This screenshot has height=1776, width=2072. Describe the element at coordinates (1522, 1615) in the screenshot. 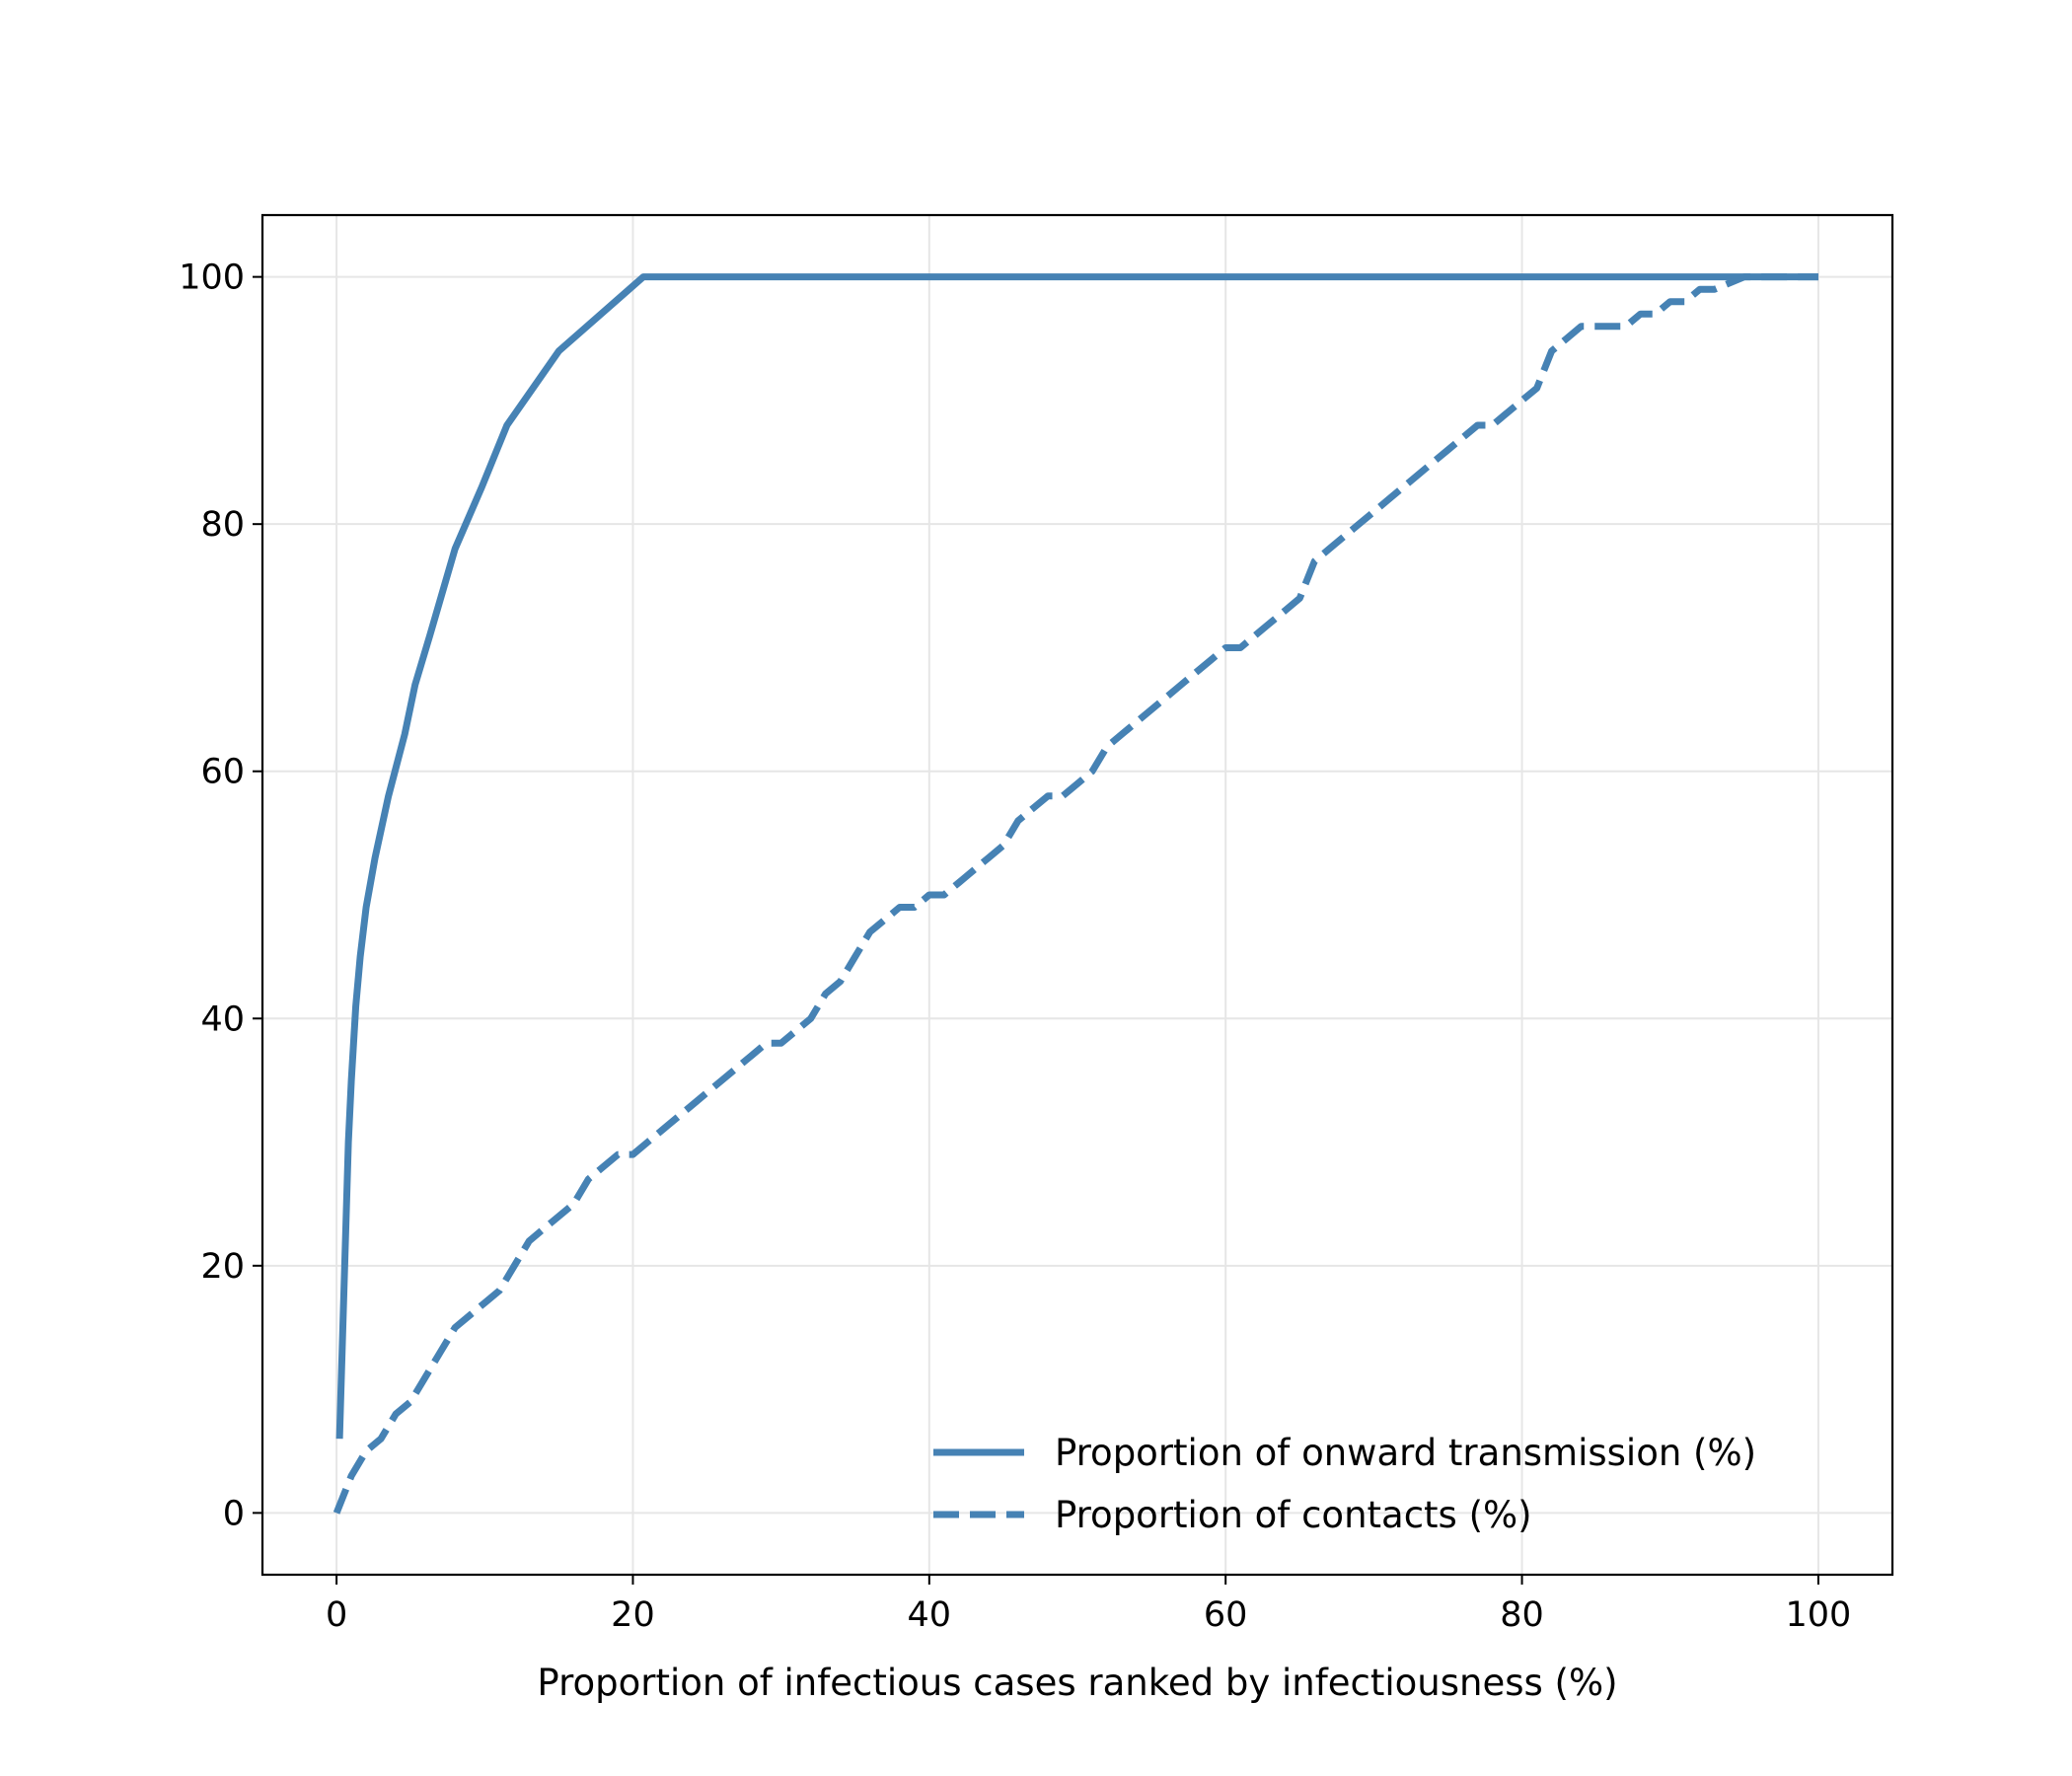

I see `x-tick-label: 80` at that location.